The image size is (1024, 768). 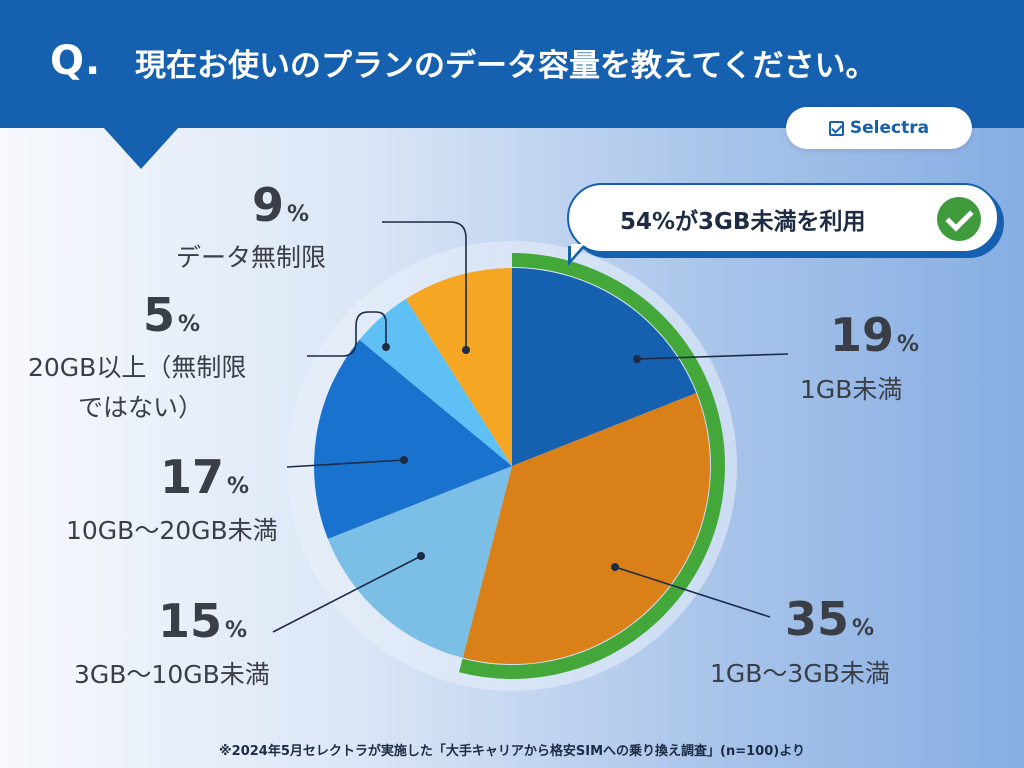 What do you see at coordinates (236, 630) in the screenshot?
I see `pct-sign-2: %` at bounding box center [236, 630].